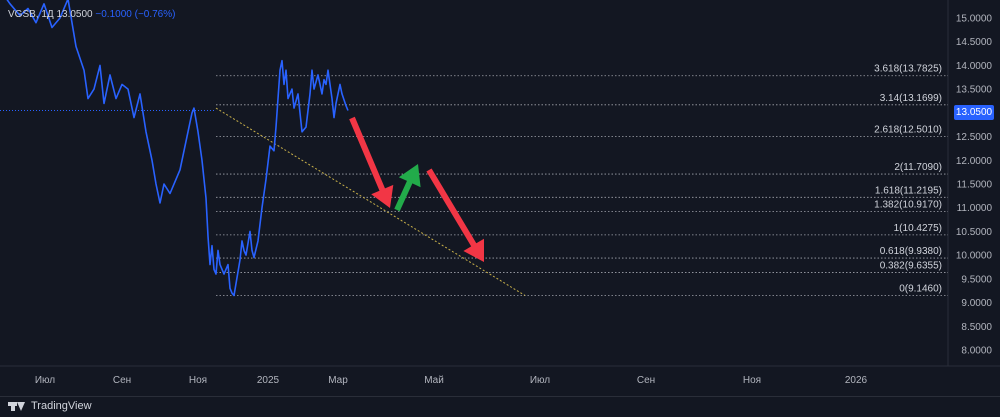 This screenshot has height=417, width=1000. Describe the element at coordinates (268, 380) in the screenshot. I see `x-tick-label: 2025` at that location.